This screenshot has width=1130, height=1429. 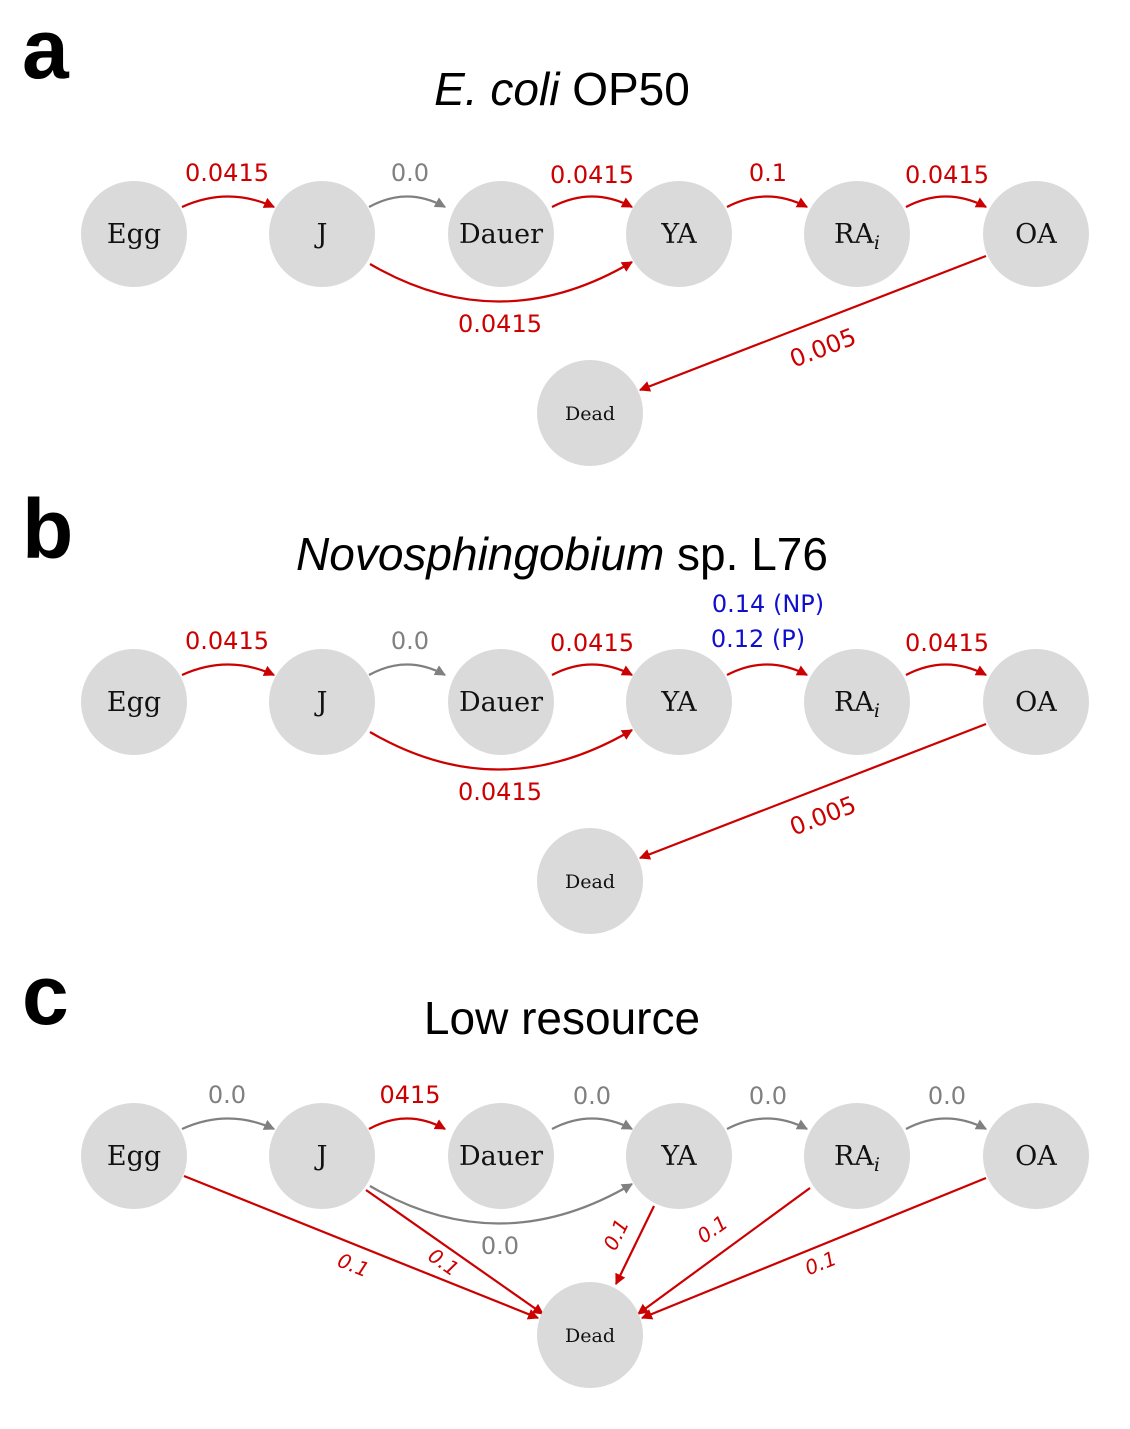 What do you see at coordinates (497, 89) in the screenshot?
I see `panel-title-italic: E. coli` at bounding box center [497, 89].